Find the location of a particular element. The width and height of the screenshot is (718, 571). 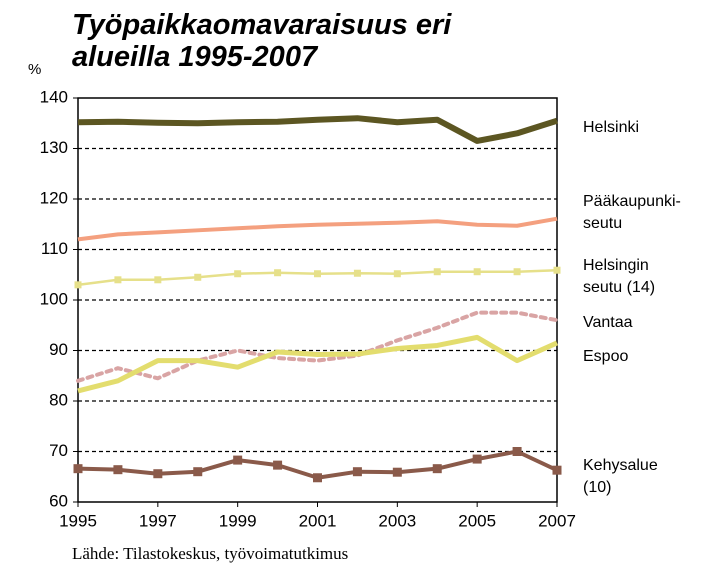

legend-label: Kehysalue (10) is located at coordinates (620, 476).